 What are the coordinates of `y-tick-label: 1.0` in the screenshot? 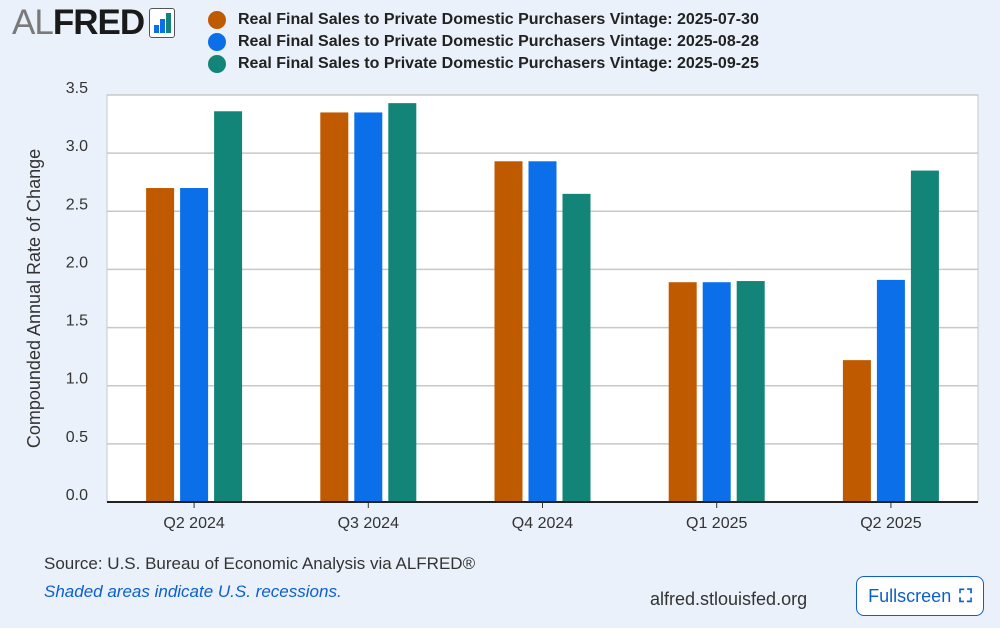 It's located at (77, 379).